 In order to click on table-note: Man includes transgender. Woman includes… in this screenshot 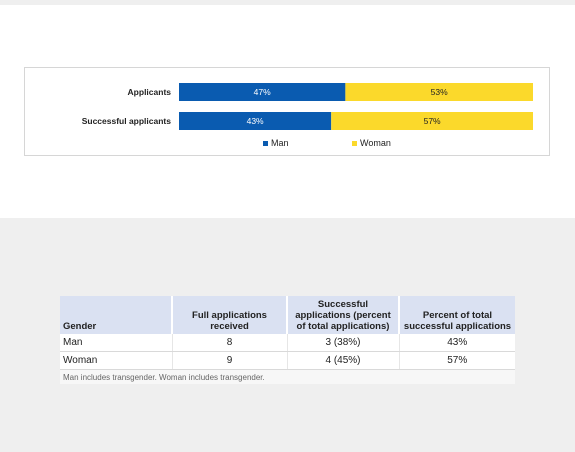, I will do `click(287, 376)`.